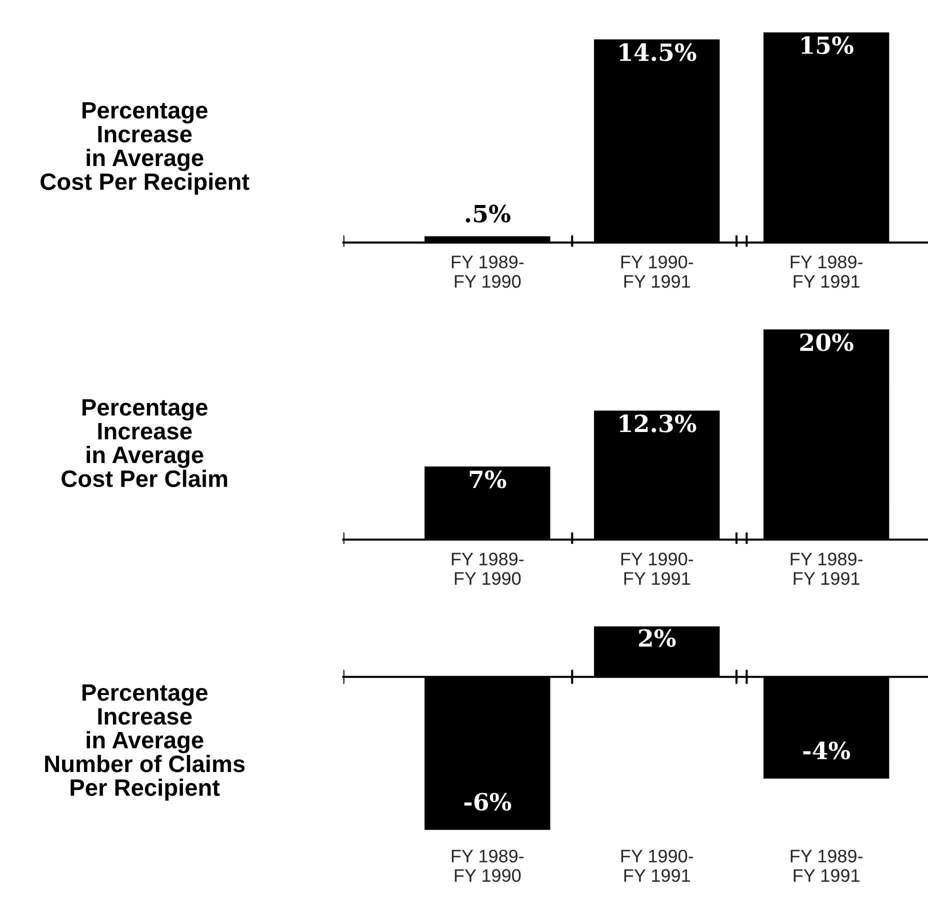 The height and width of the screenshot is (914, 928). What do you see at coordinates (145, 443) in the screenshot?
I see `text: Percentage Increase in Average Cost Per Claim` at bounding box center [145, 443].